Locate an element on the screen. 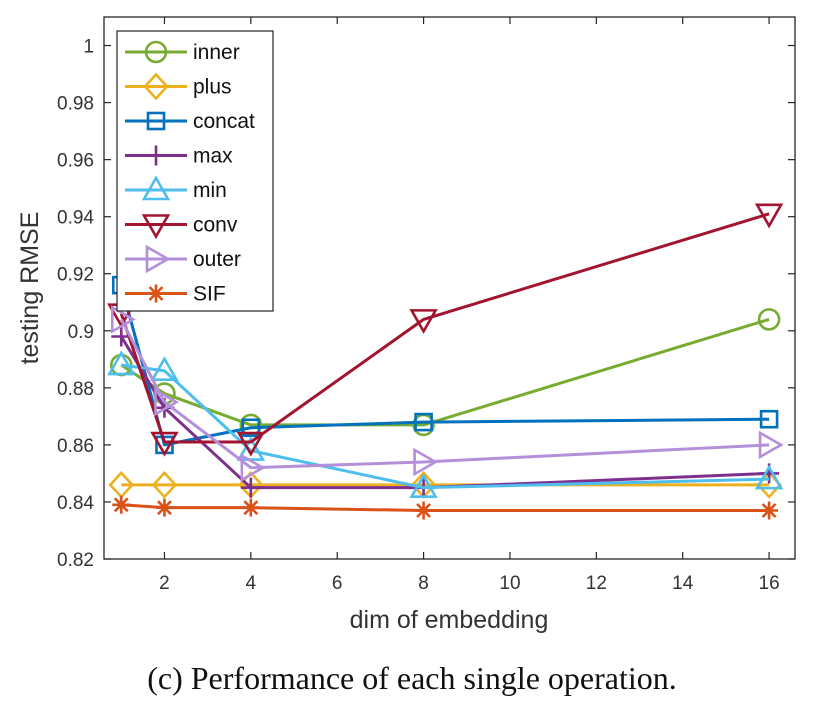 The image size is (824, 708). legend-entry-outer: outer is located at coordinates (183, 259).